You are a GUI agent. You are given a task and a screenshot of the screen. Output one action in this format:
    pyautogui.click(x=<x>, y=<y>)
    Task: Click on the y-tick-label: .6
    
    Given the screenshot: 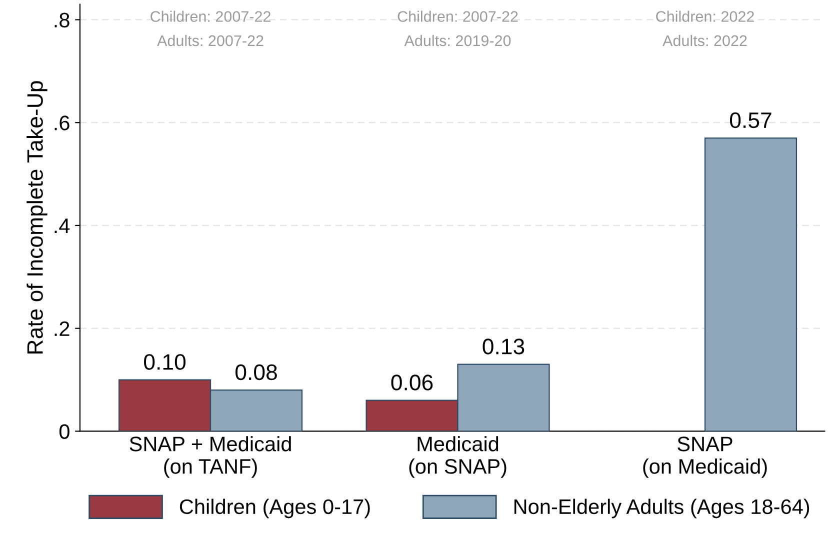 What is the action you would take?
    pyautogui.click(x=62, y=123)
    